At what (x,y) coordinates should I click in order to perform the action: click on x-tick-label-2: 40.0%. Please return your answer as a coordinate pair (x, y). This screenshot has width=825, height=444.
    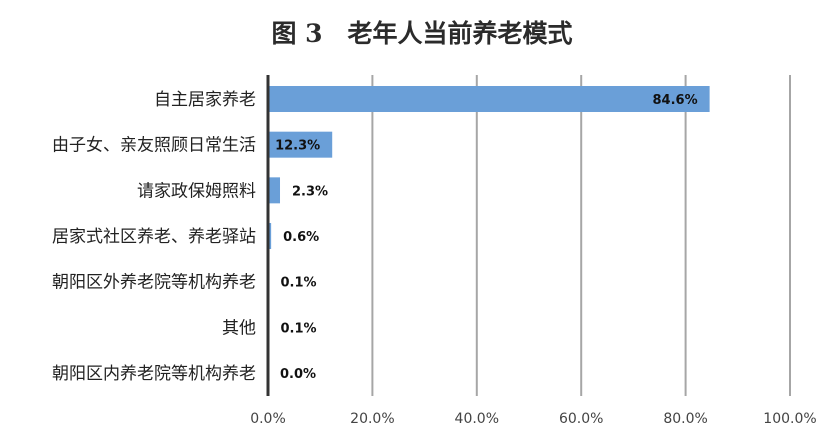
    Looking at the image, I should click on (477, 419).